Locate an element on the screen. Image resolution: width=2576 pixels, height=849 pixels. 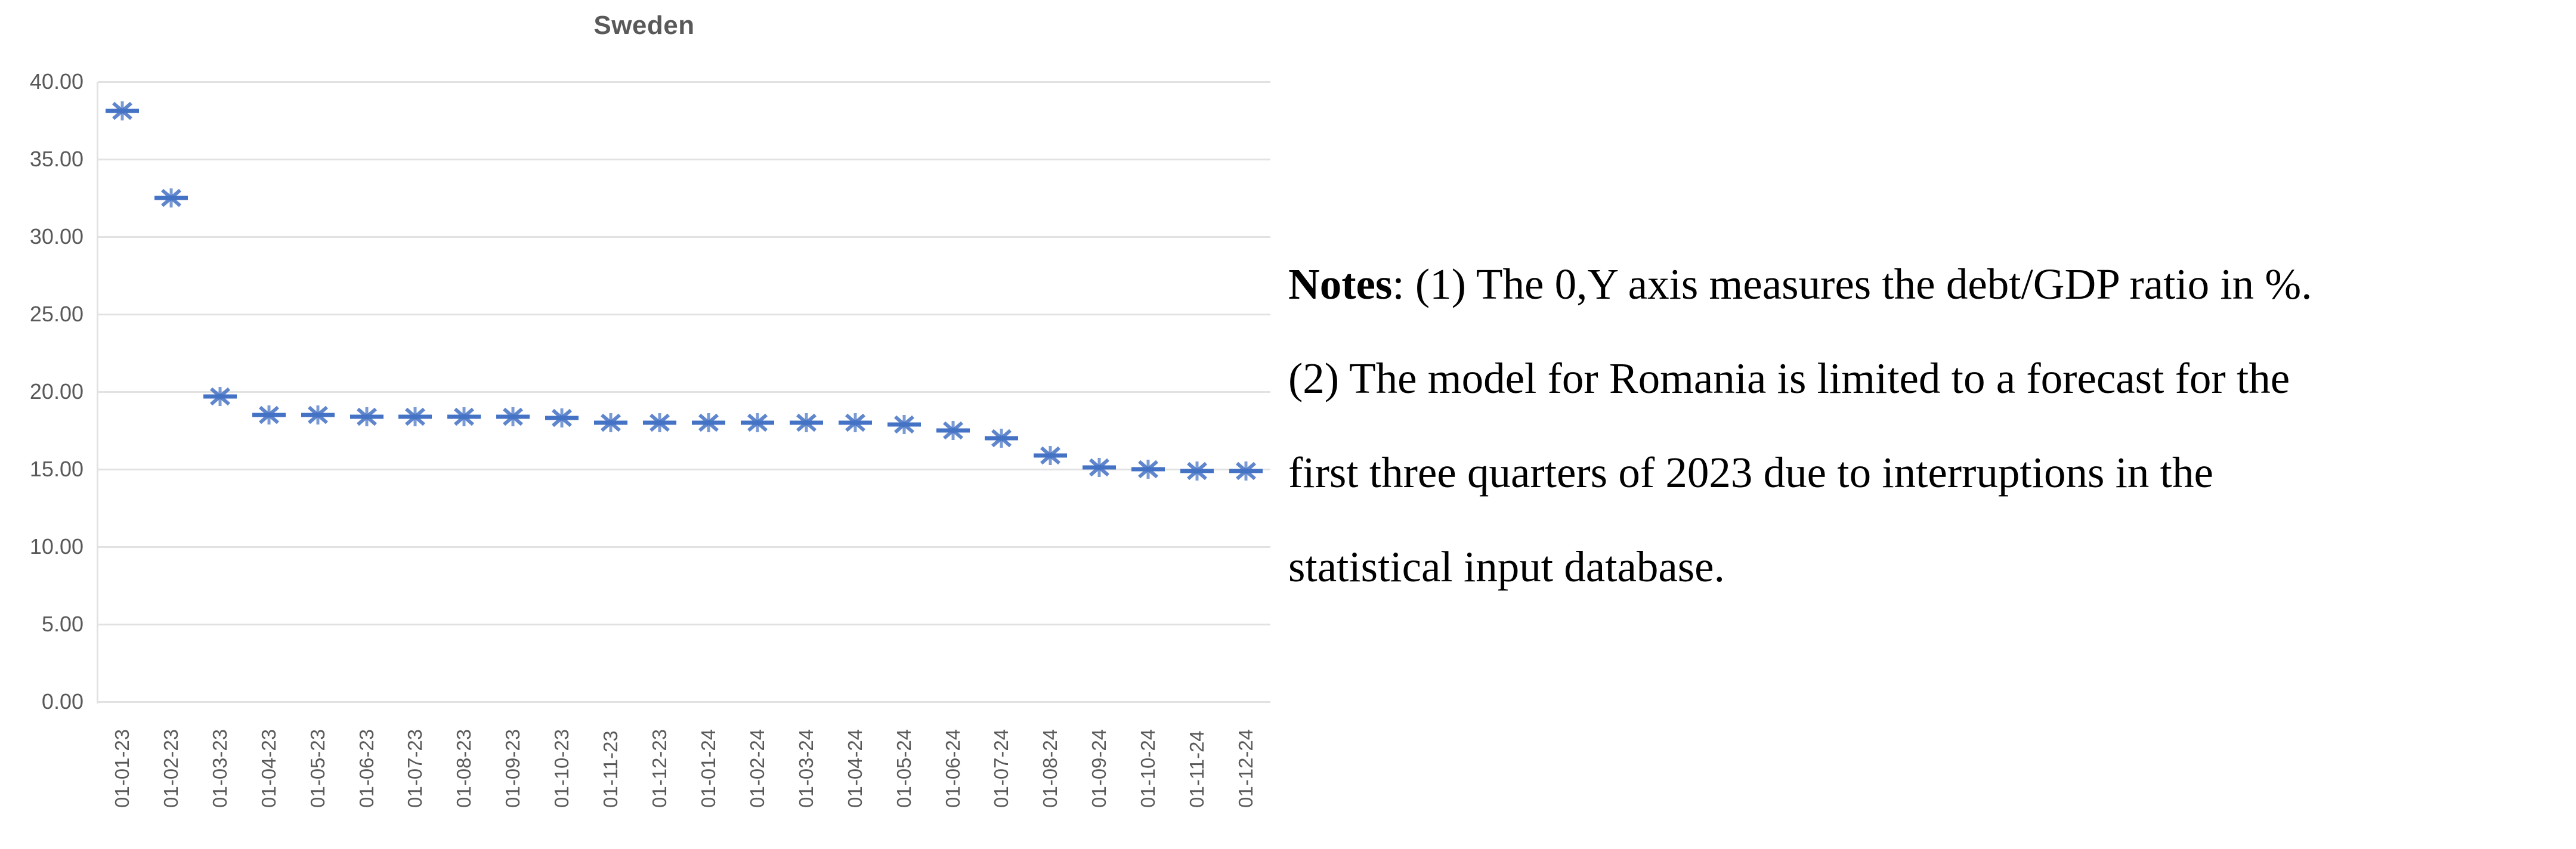
y-axis-tick-label: 15.00 is located at coordinates (56, 469).